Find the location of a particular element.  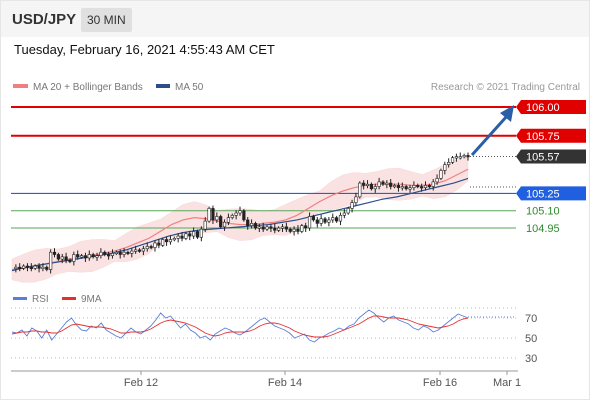

rsi-legend-label: RSI is located at coordinates (40, 299).